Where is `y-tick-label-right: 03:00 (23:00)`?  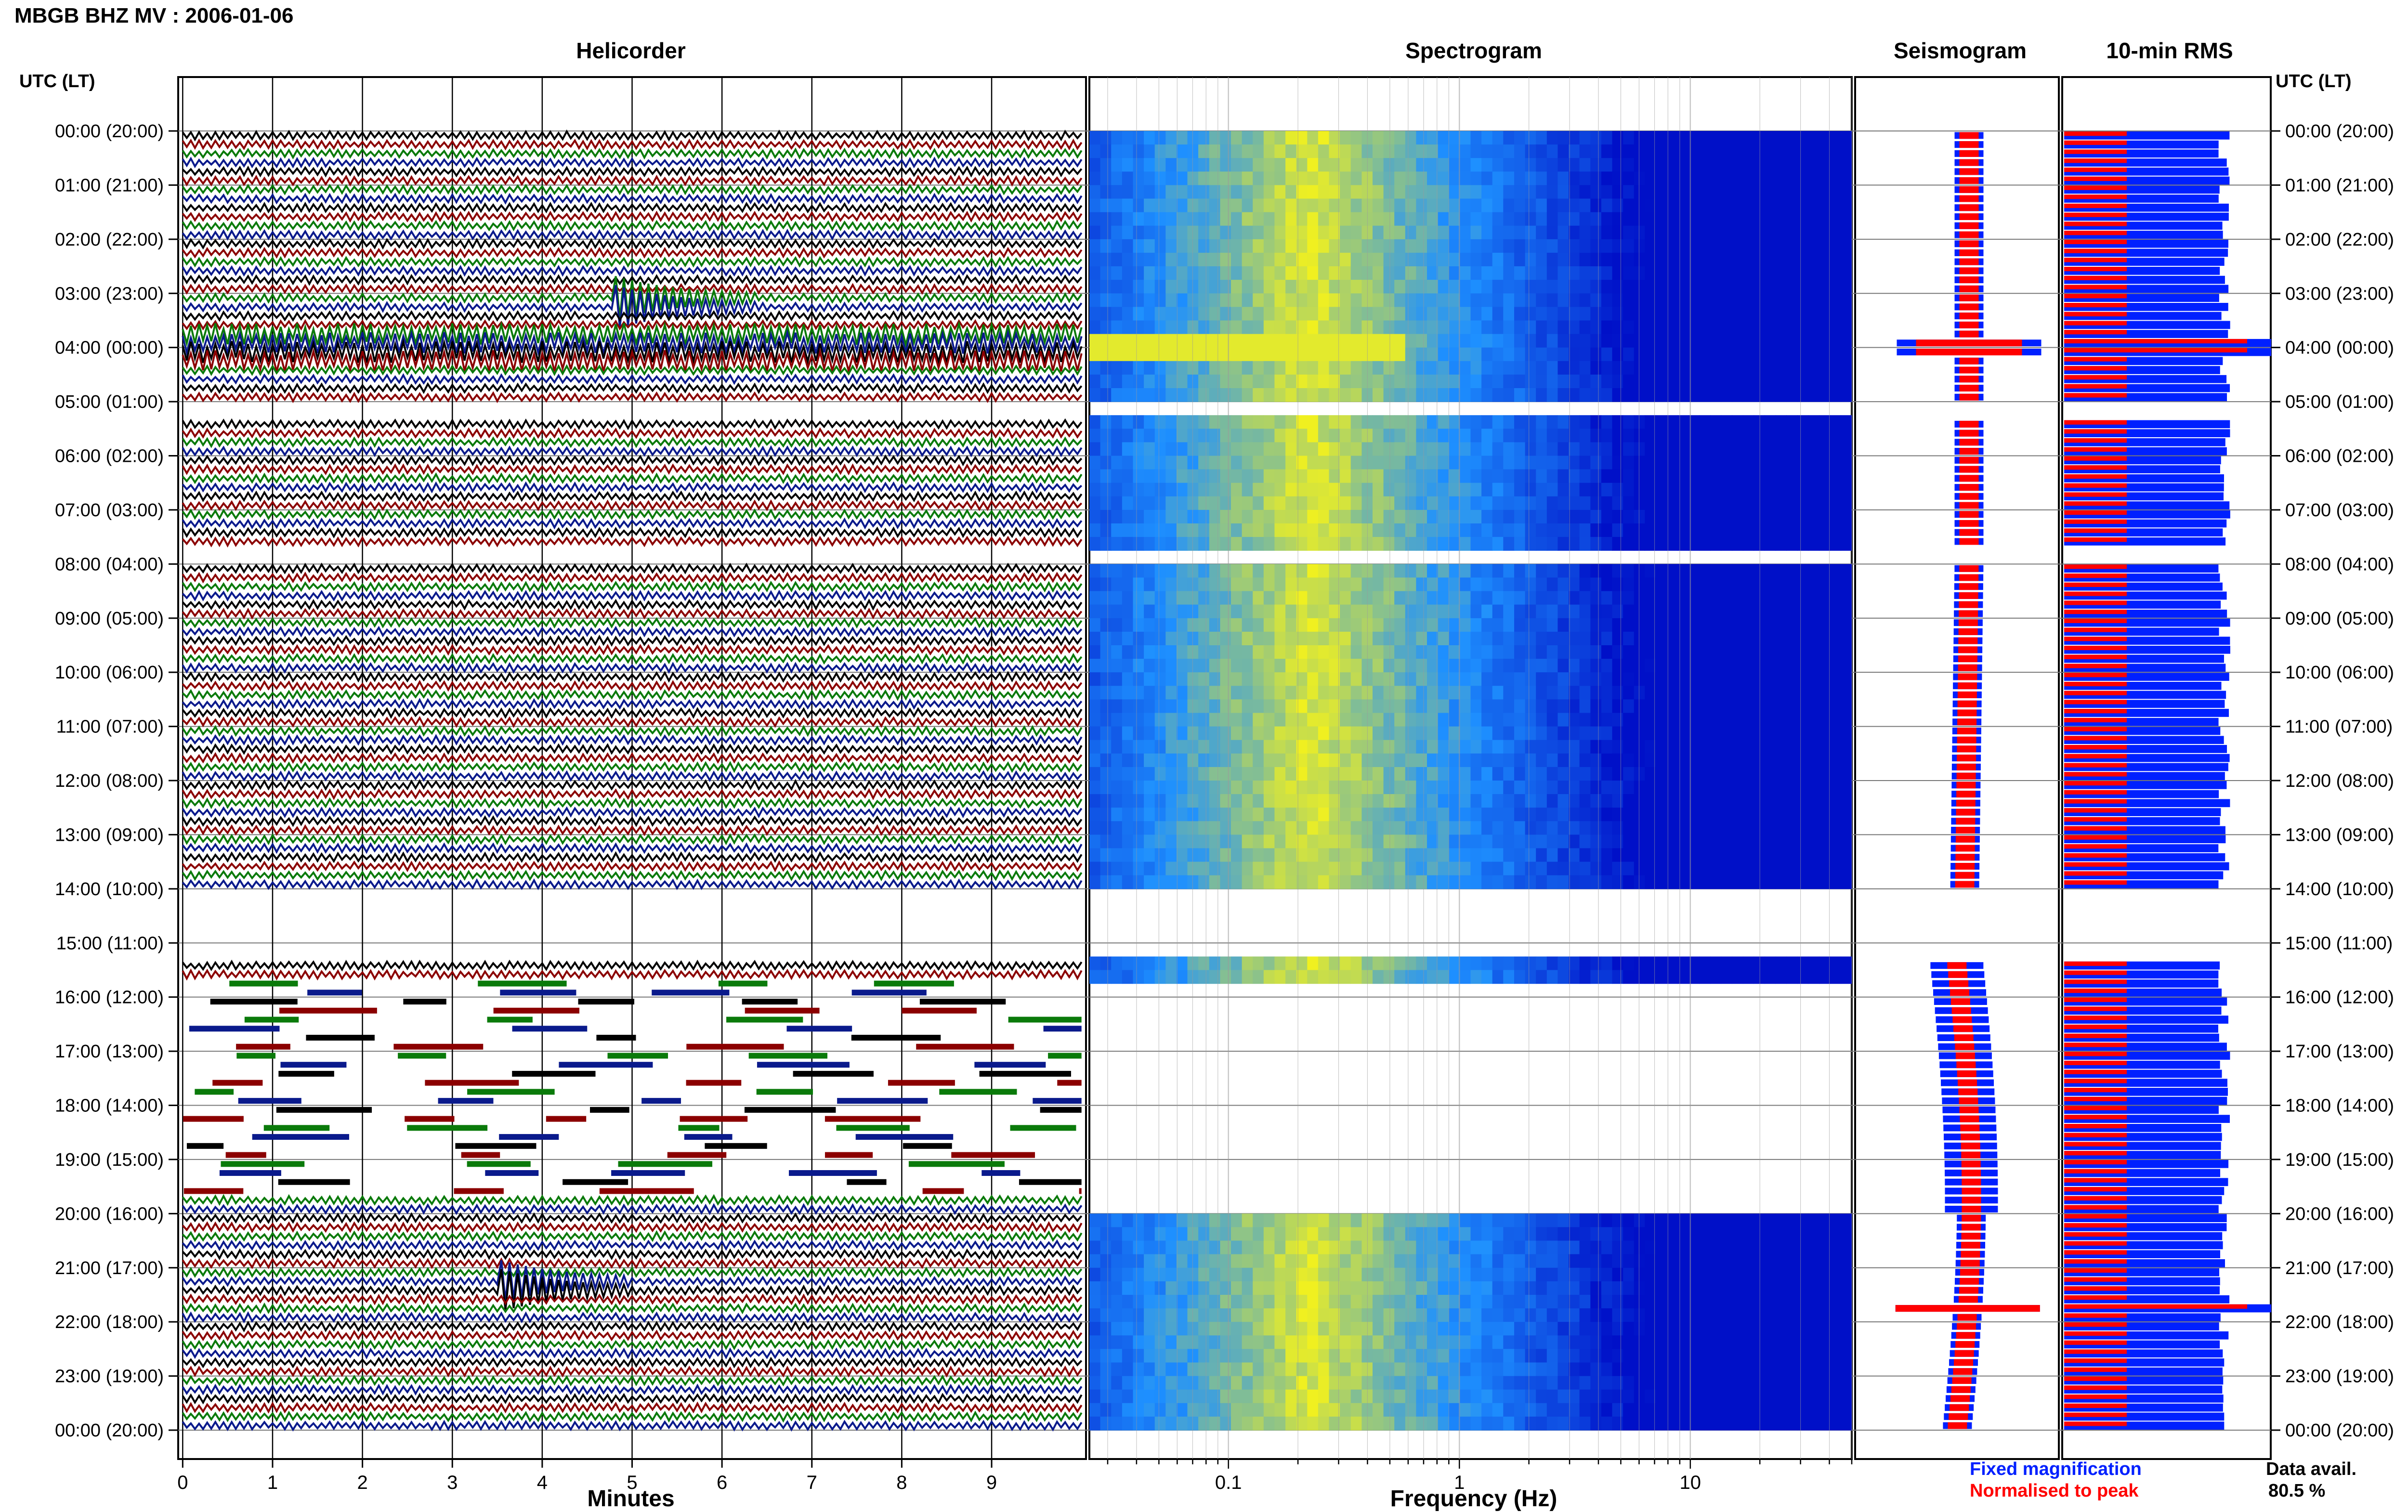
y-tick-label-right: 03:00 (23:00) is located at coordinates (2339, 294).